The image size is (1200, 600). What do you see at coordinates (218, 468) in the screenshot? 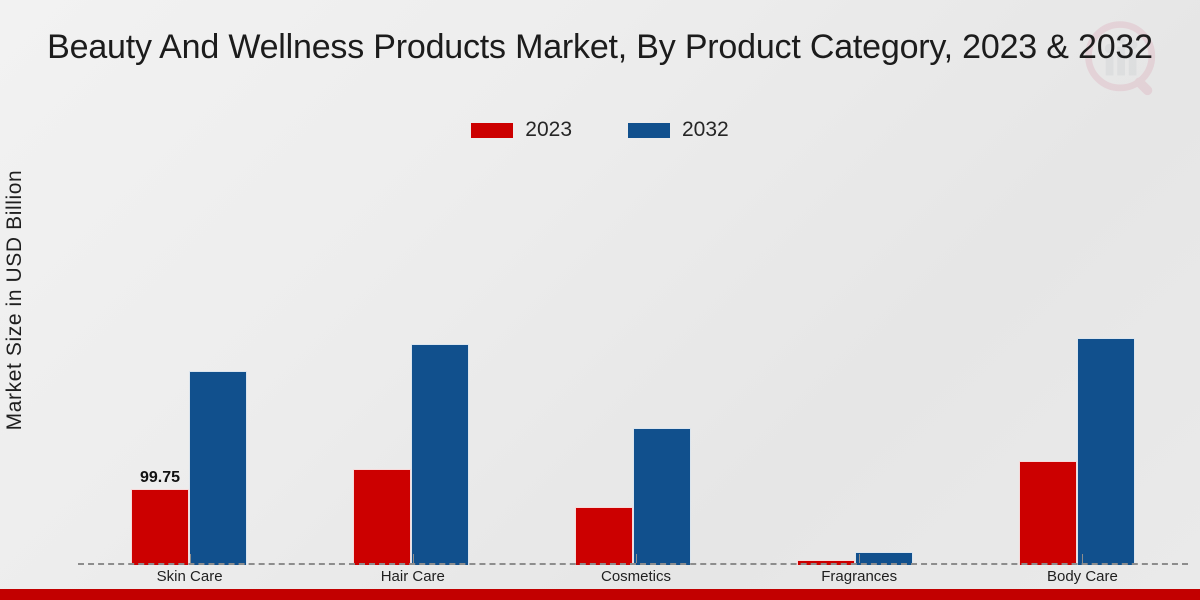
I see `bar-2032-skin-care` at bounding box center [218, 468].